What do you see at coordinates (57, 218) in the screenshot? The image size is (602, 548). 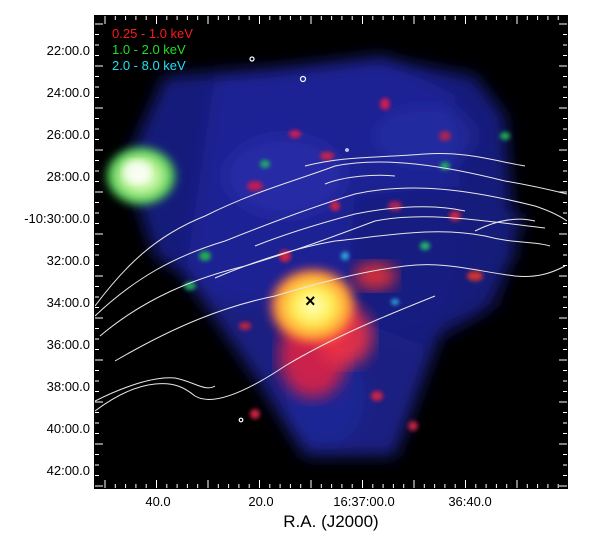 I see `y-tick-label: -10:30:00.0` at bounding box center [57, 218].